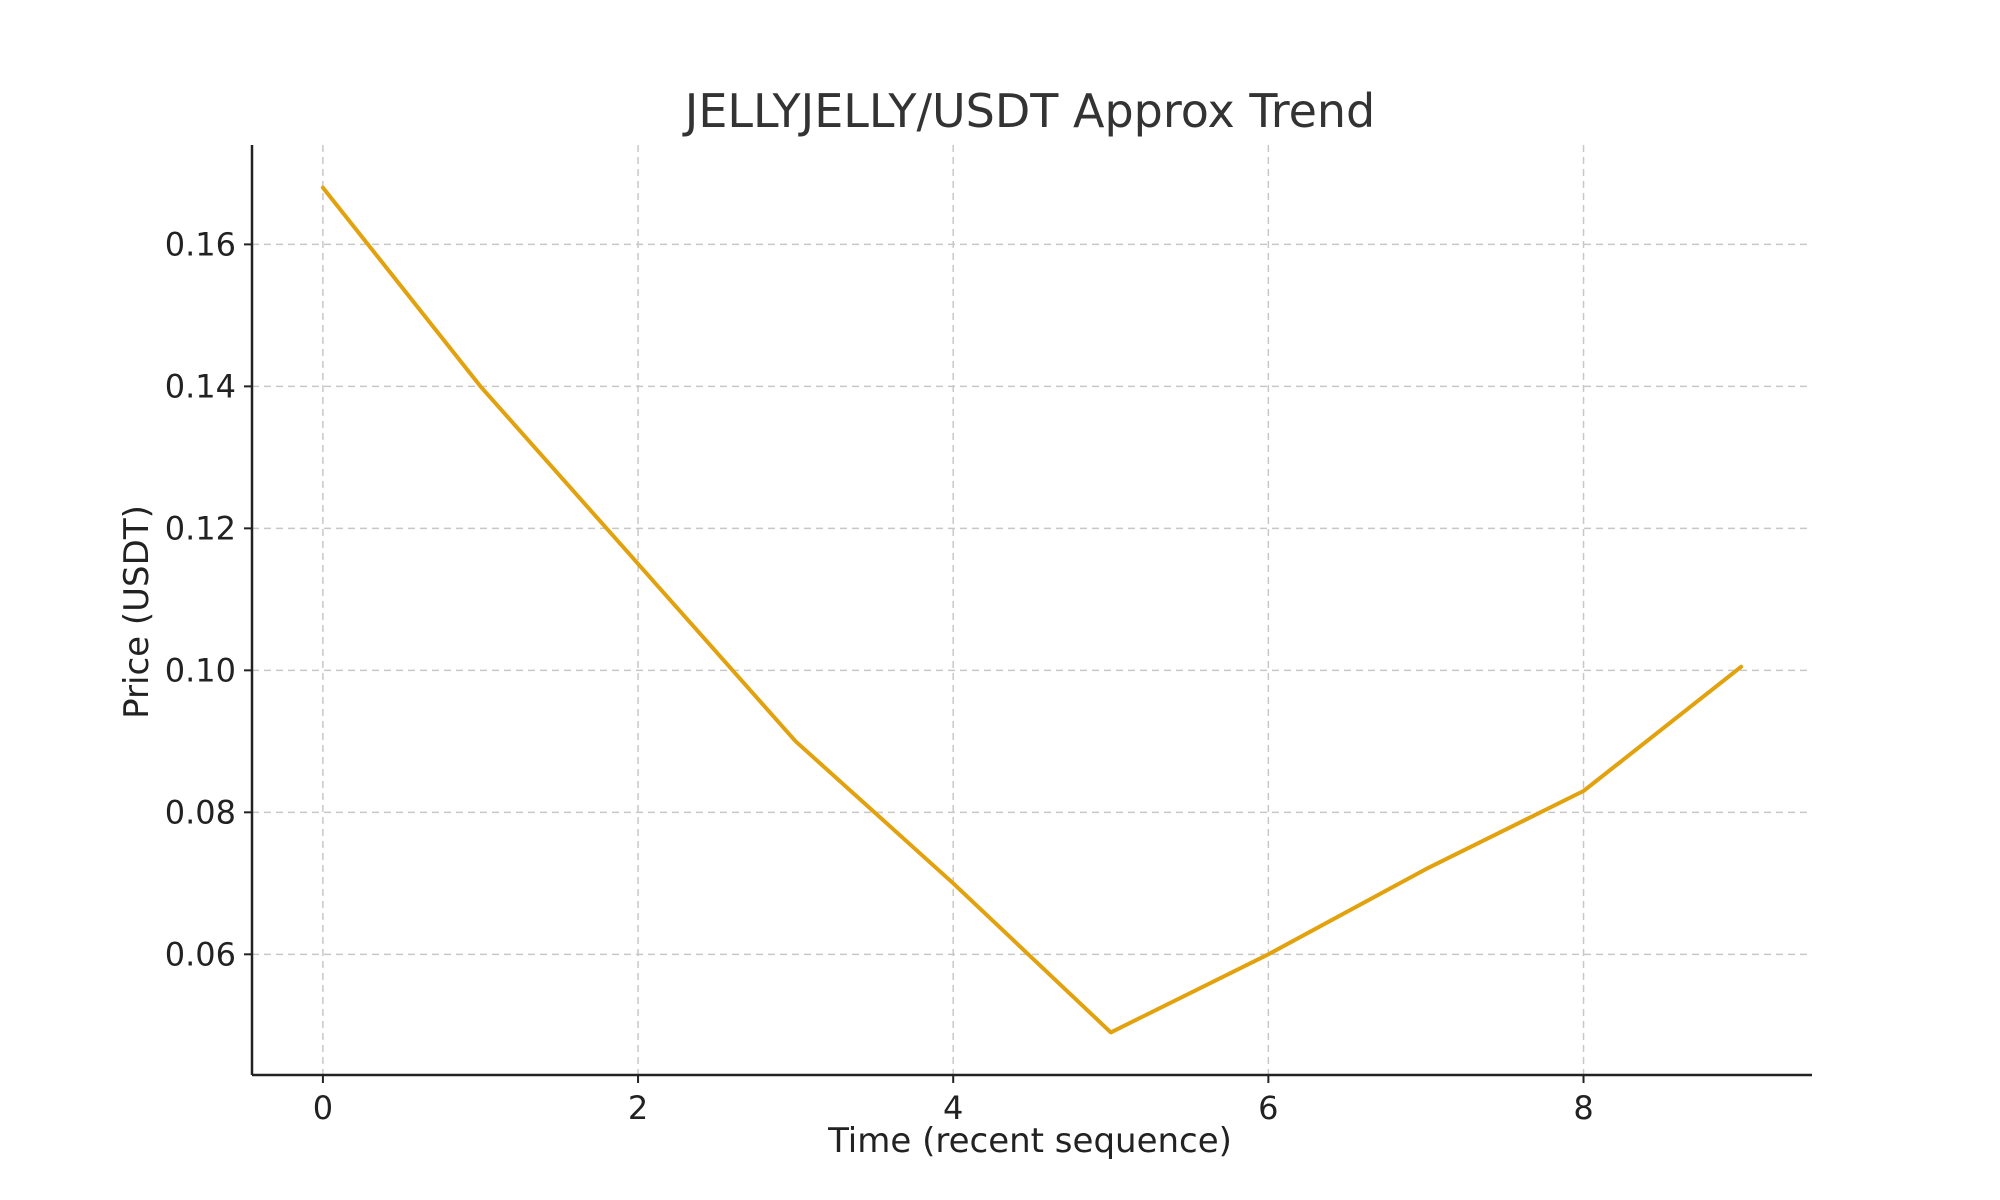  Describe the element at coordinates (200, 954) in the screenshot. I see `y-tick-label: 0.06` at that location.